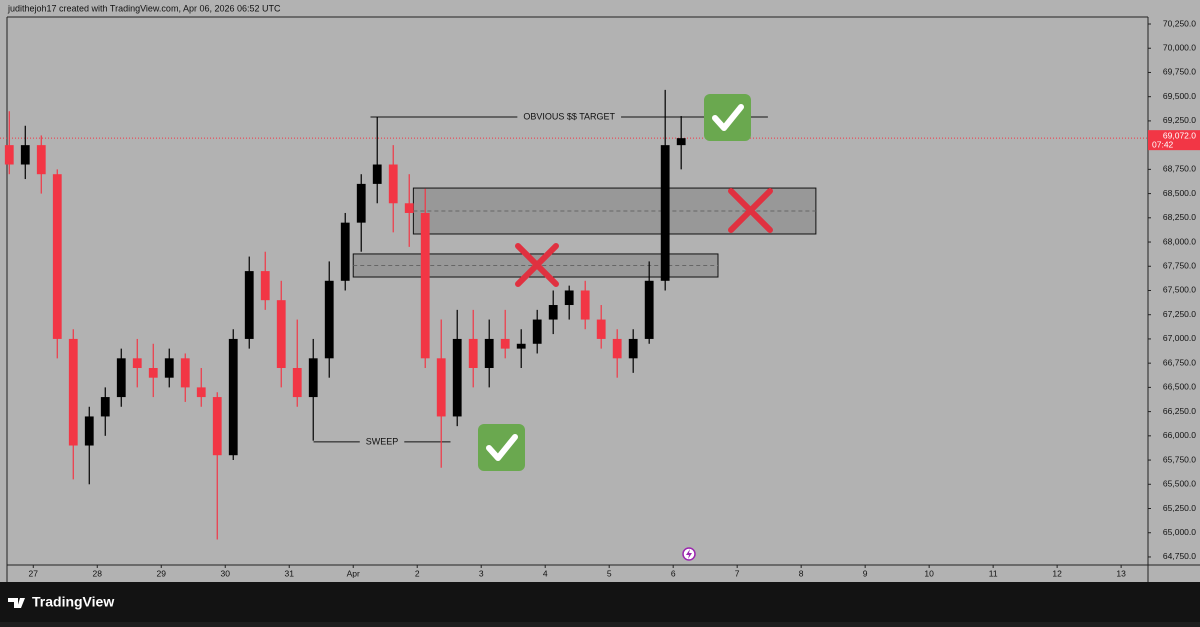  I want to click on x-tick-label: 30, so click(226, 573).